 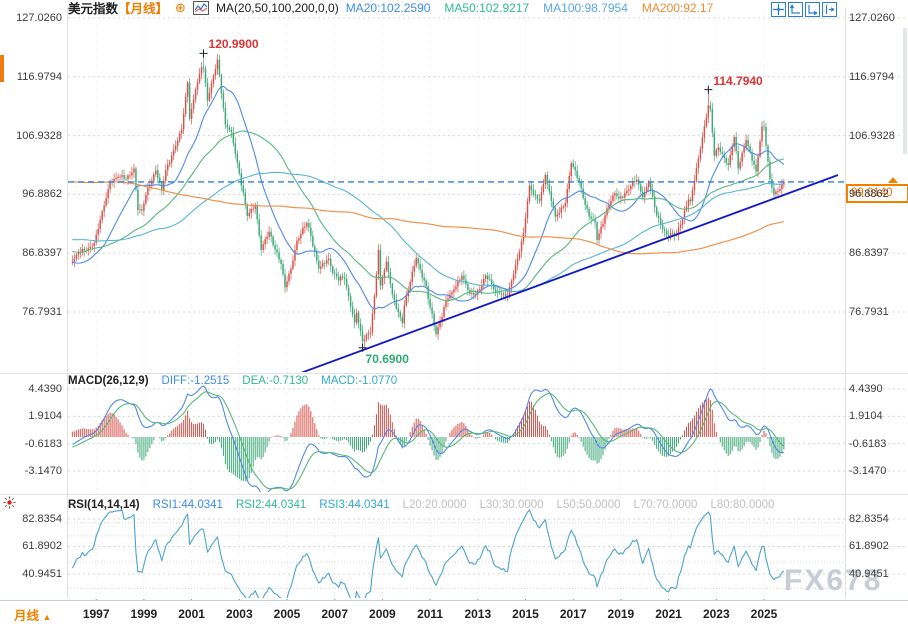 I want to click on year-label-2025: 2025, so click(x=764, y=614).